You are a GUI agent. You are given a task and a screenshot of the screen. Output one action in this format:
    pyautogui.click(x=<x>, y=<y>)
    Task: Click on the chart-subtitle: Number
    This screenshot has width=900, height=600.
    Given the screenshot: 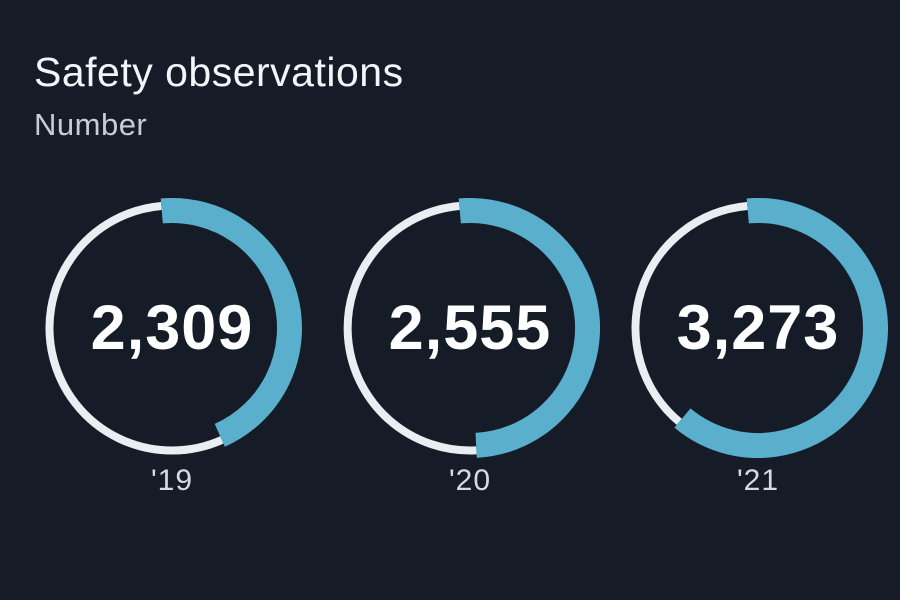 What is the action you would take?
    pyautogui.click(x=91, y=124)
    